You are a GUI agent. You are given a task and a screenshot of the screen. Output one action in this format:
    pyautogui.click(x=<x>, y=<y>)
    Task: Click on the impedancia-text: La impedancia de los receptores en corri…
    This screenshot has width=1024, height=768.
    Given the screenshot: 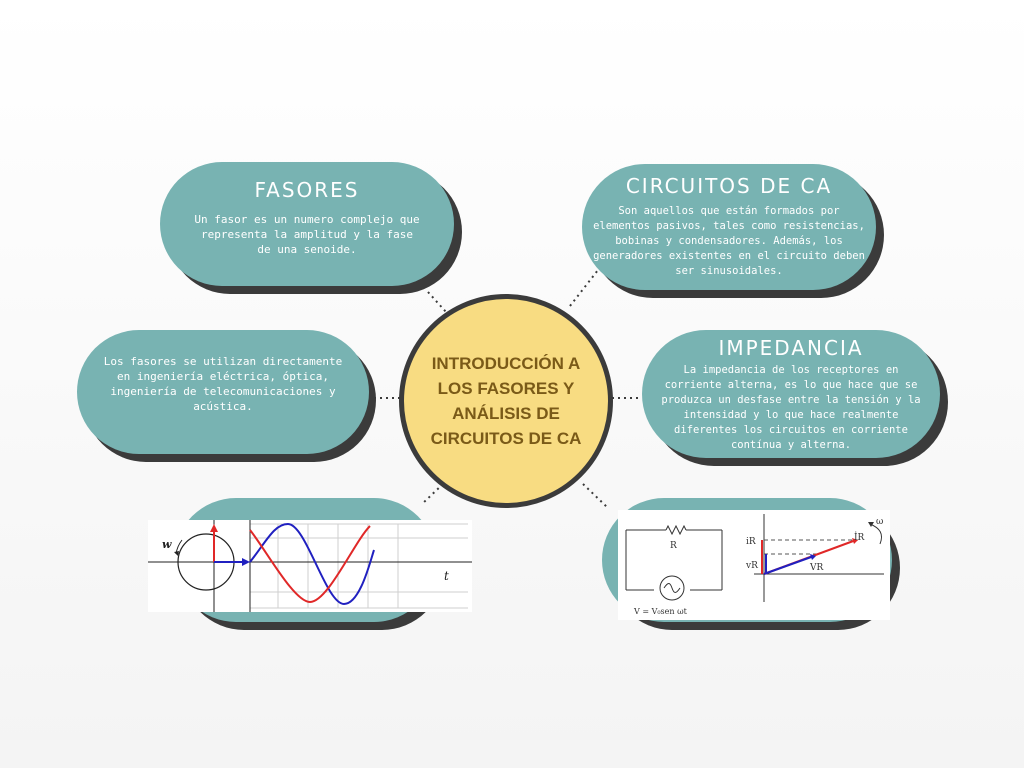 What is the action you would take?
    pyautogui.click(x=791, y=407)
    